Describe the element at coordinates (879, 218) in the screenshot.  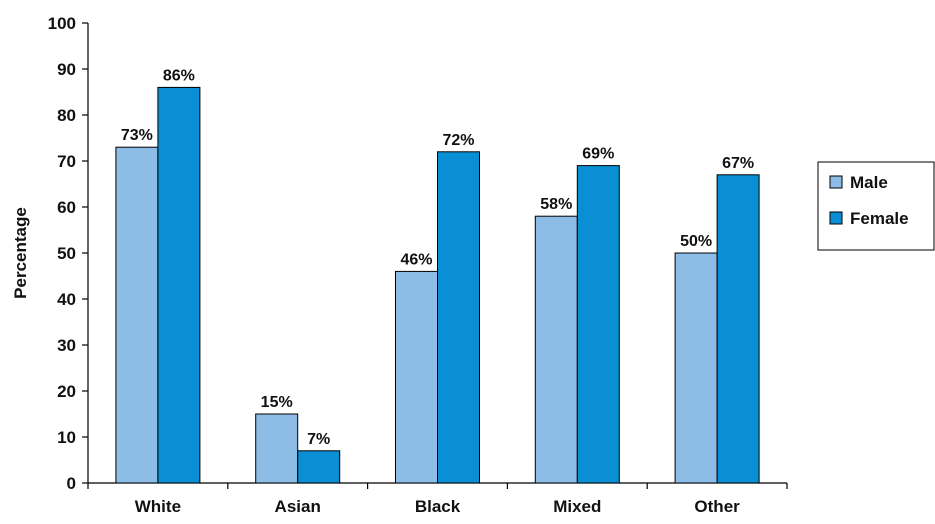
I see `legend-label-female: Female` at that location.